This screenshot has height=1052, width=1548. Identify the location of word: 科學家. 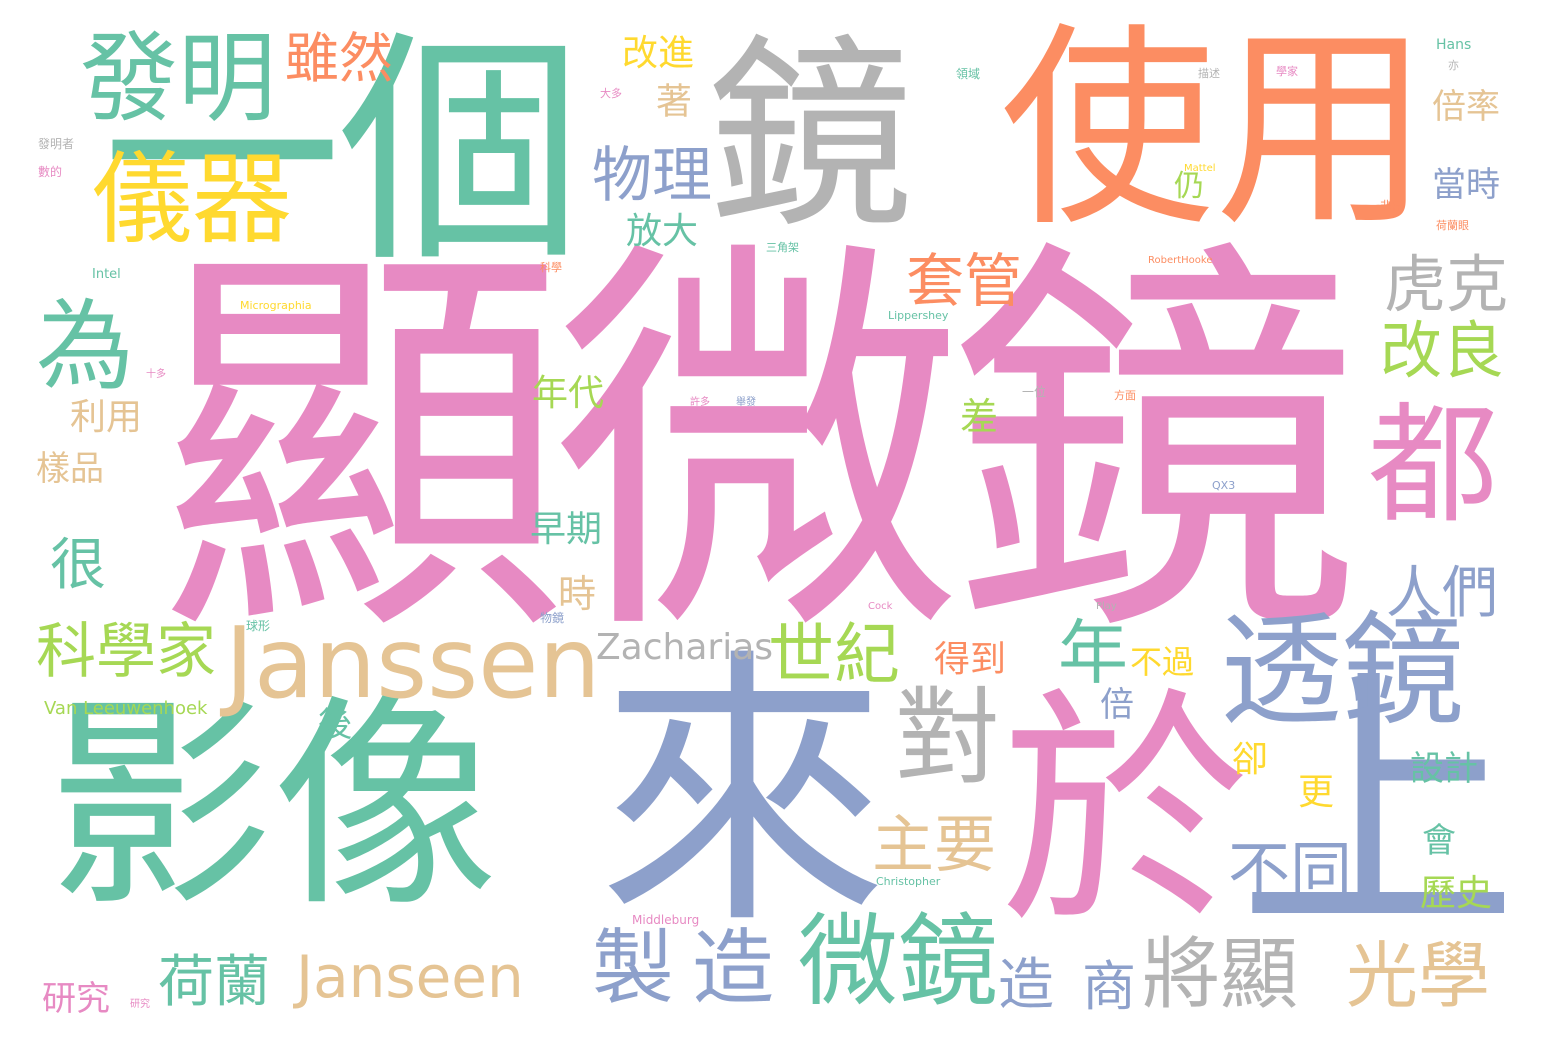
(126, 652).